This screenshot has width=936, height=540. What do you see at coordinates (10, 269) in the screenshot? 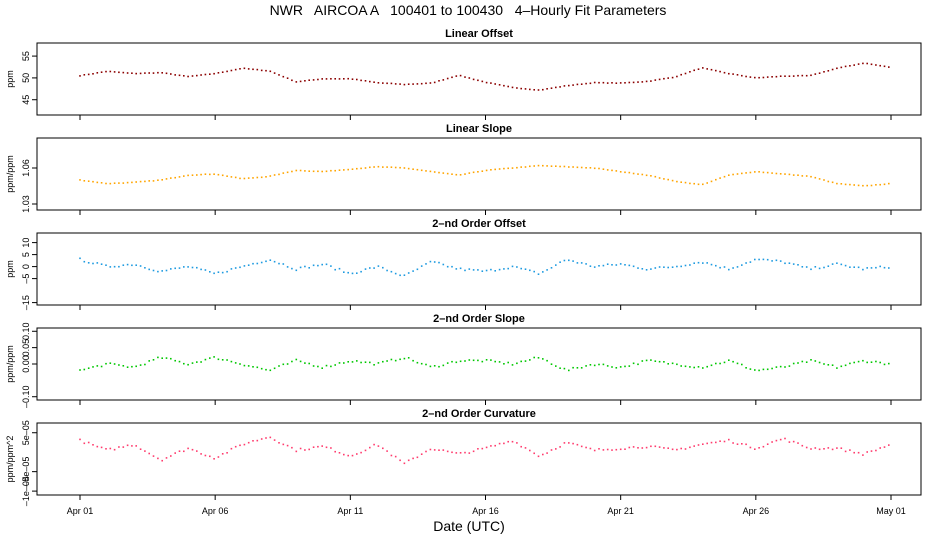
I see `y-axis-label: ppm` at bounding box center [10, 269].